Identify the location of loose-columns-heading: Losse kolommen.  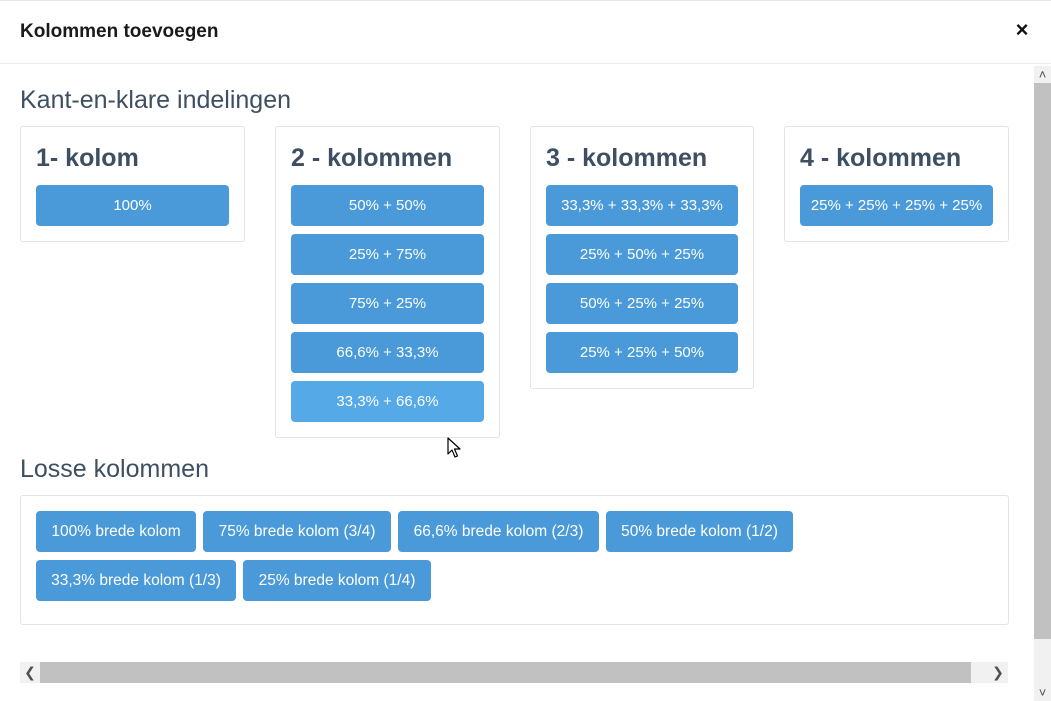
(114, 469).